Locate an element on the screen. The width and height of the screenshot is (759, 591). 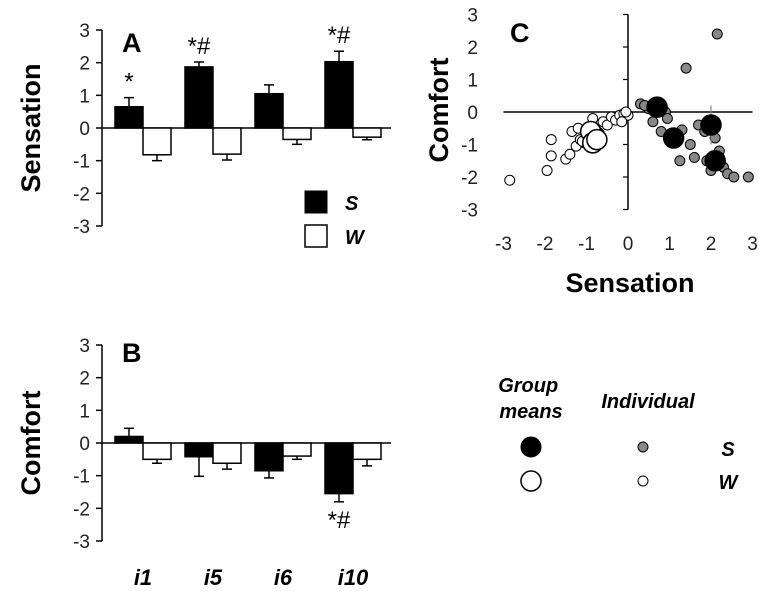
x-category-label: i5 is located at coordinates (213, 577).